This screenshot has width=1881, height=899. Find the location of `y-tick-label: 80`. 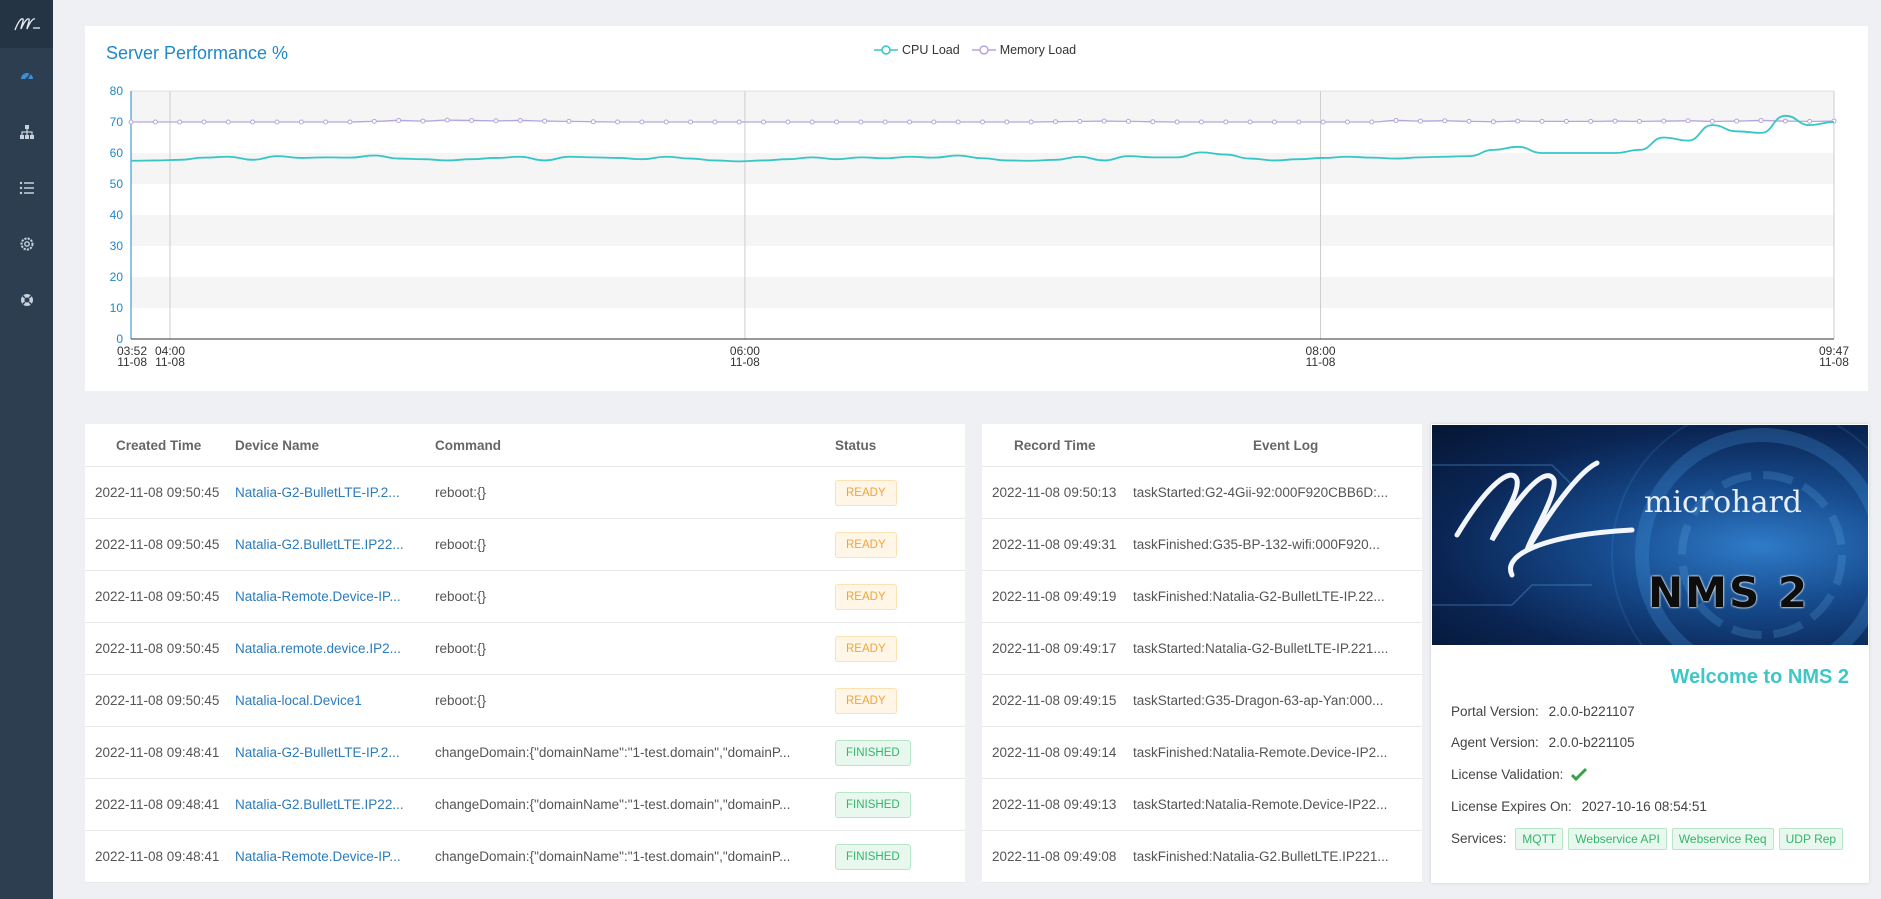

y-tick-label: 80 is located at coordinates (117, 91).